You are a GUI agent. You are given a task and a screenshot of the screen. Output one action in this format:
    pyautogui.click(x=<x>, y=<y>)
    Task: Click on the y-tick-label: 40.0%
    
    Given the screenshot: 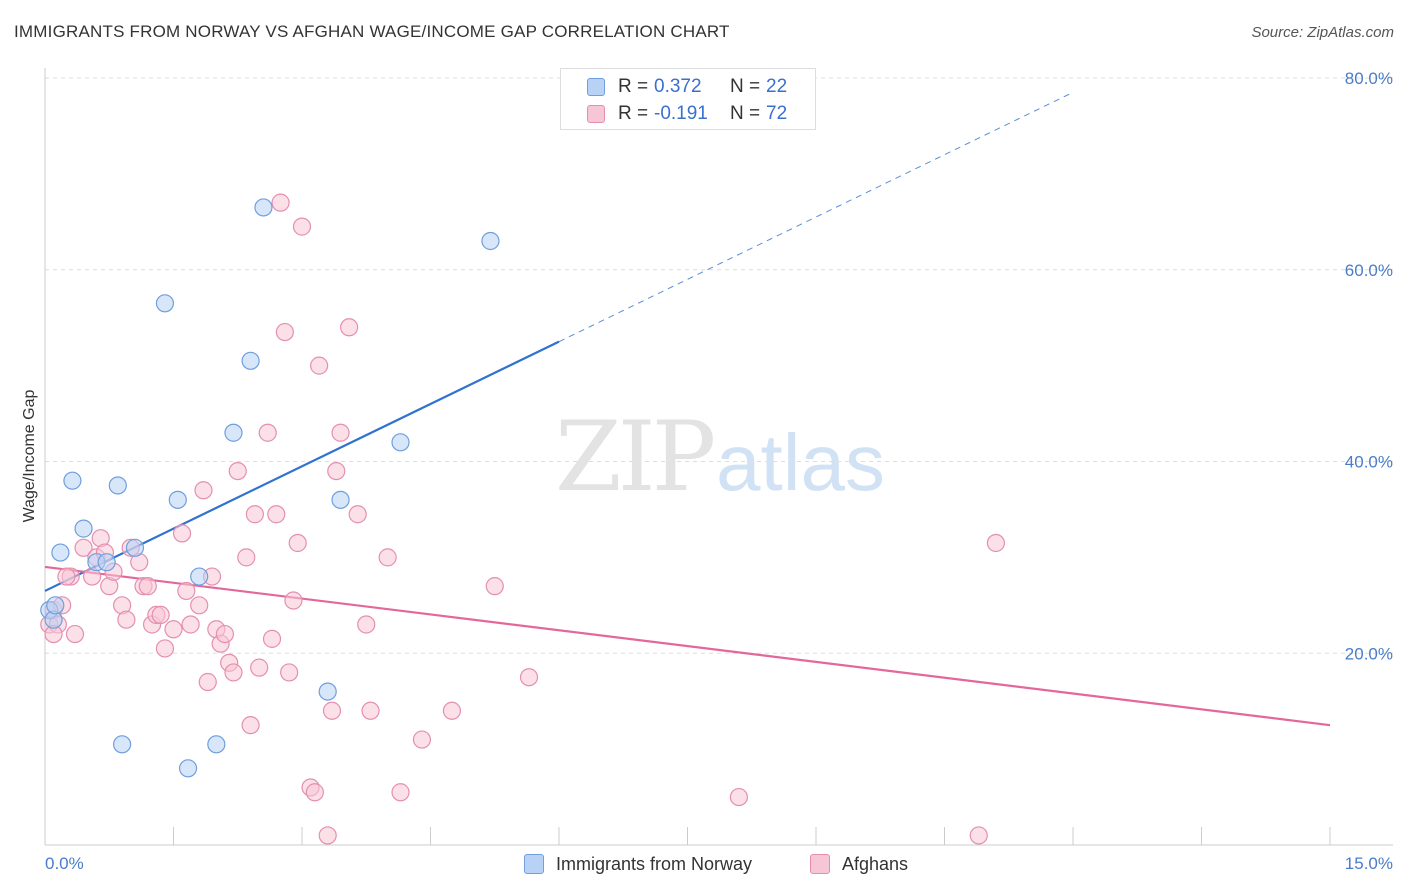 What is the action you would take?
    pyautogui.click(x=1369, y=462)
    